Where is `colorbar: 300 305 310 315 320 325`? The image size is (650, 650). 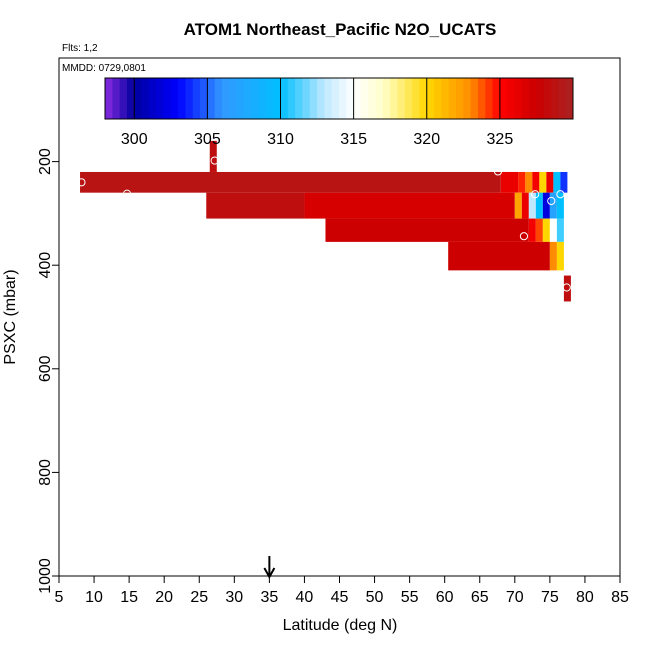
colorbar: 300 305 310 315 320 325 is located at coordinates (339, 112).